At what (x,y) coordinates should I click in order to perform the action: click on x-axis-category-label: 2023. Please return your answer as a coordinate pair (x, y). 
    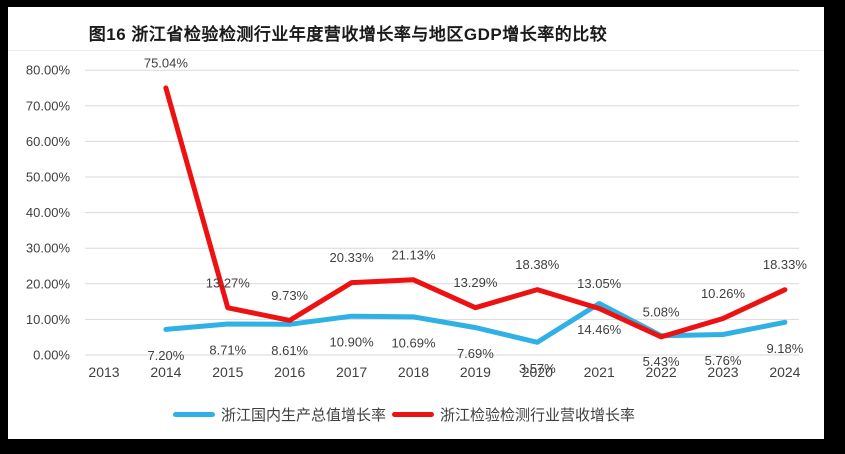
    Looking at the image, I should click on (722, 372).